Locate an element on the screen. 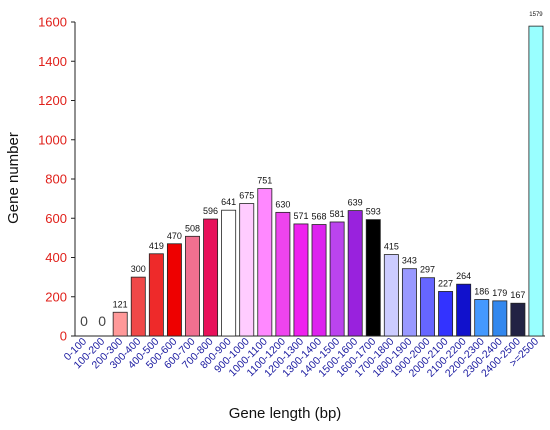 The height and width of the screenshot is (430, 550). y-tick-label: 600 is located at coordinates (56, 218).